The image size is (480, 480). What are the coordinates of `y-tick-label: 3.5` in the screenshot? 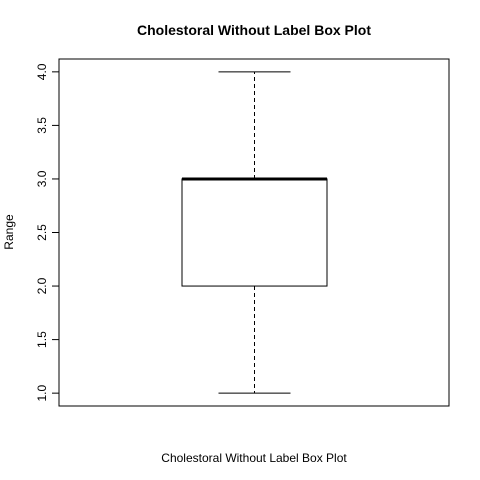 It's located at (42, 125).